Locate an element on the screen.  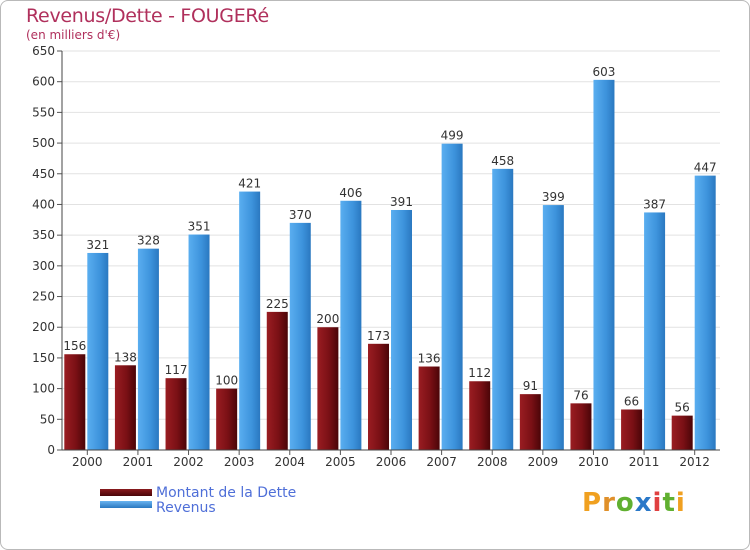
data-label-debt-2006: 173 is located at coordinates (378, 336).